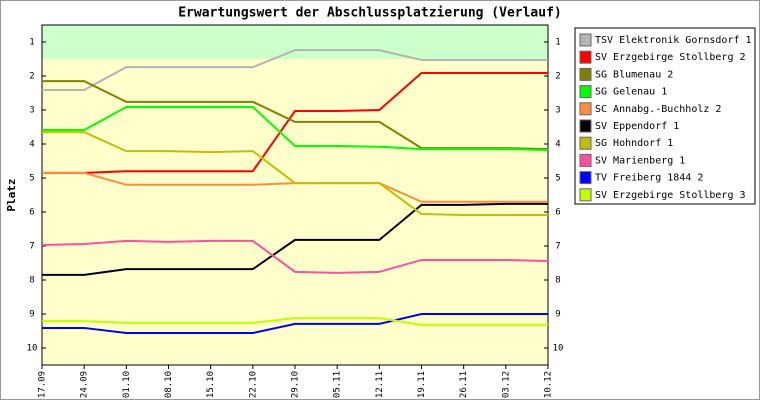  What do you see at coordinates (380, 384) in the screenshot?
I see `x-tick-label: 12.11` at bounding box center [380, 384].